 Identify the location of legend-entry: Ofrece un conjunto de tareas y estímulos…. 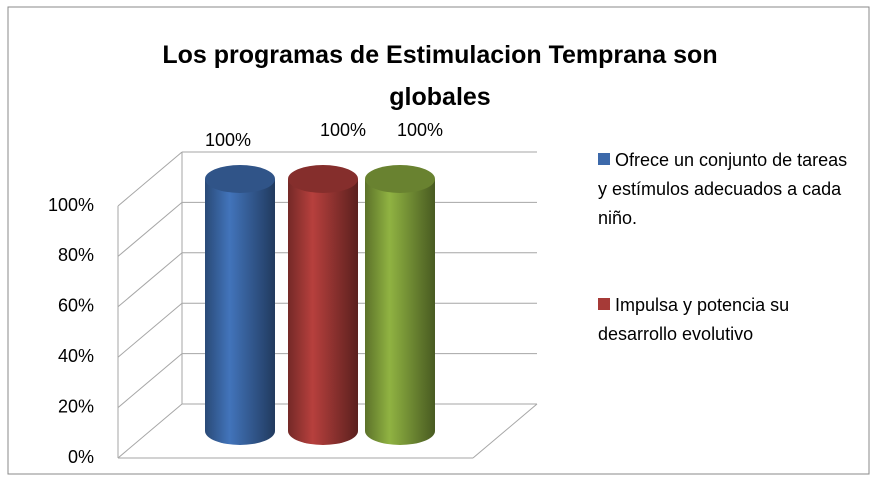
(728, 189).